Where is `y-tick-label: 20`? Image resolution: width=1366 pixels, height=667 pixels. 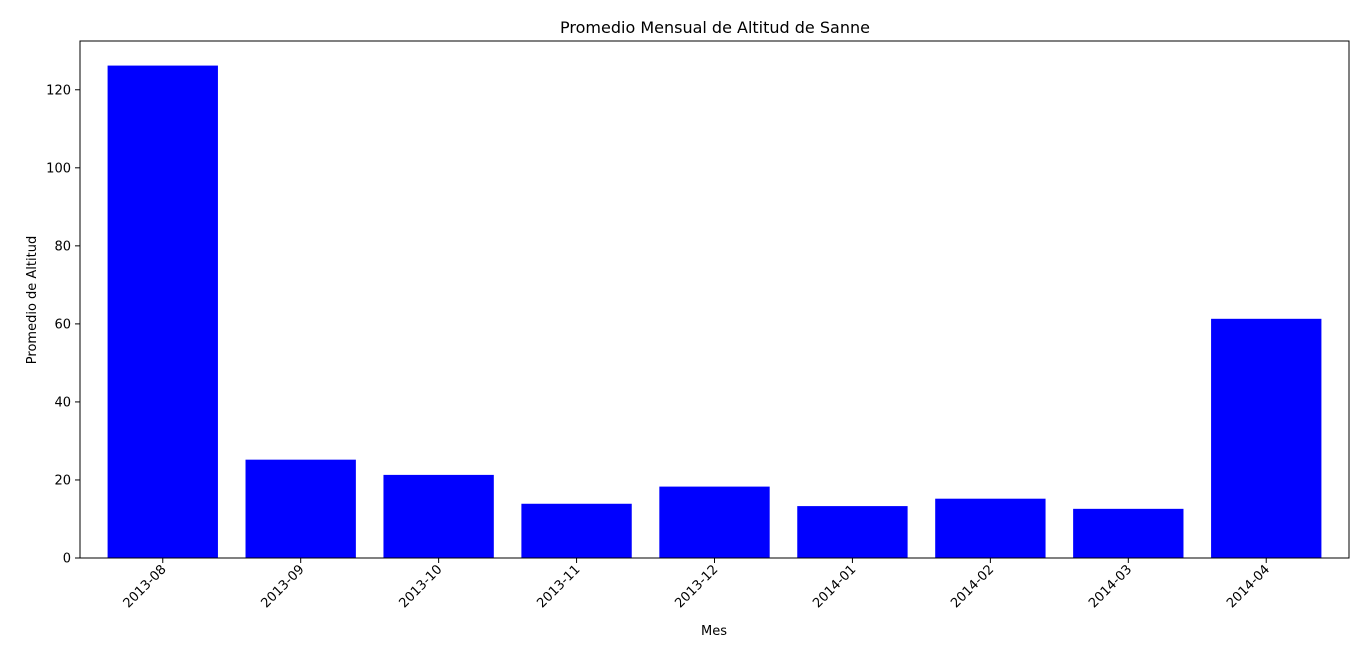
y-tick-label: 20 is located at coordinates (62, 480).